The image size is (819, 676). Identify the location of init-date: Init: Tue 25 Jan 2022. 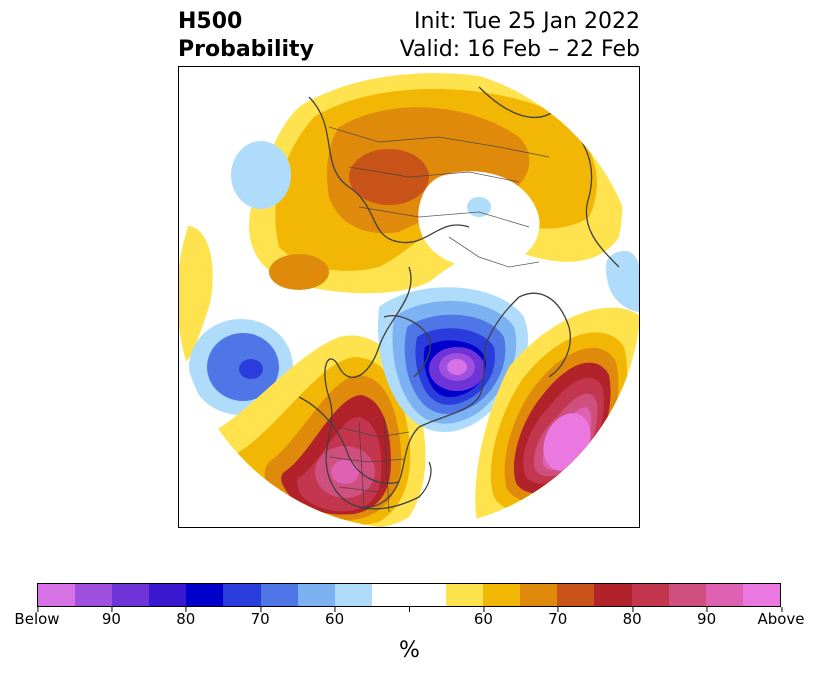
(526, 21).